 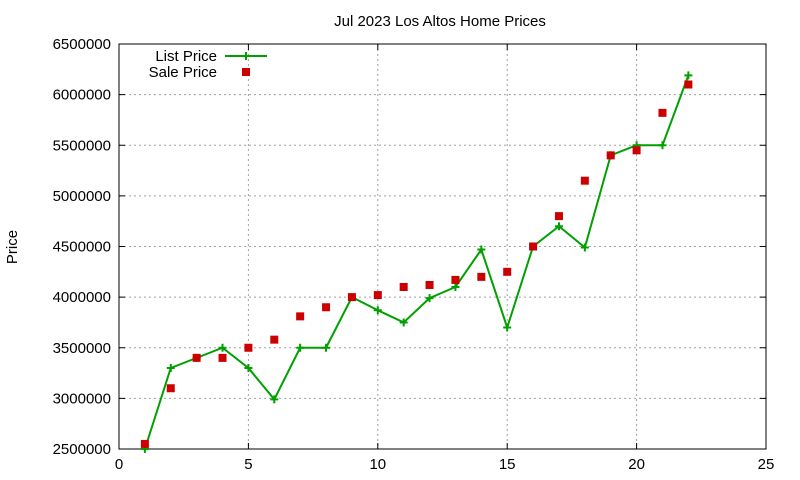 I want to click on y-tick-label: 5500000, so click(x=82, y=145).